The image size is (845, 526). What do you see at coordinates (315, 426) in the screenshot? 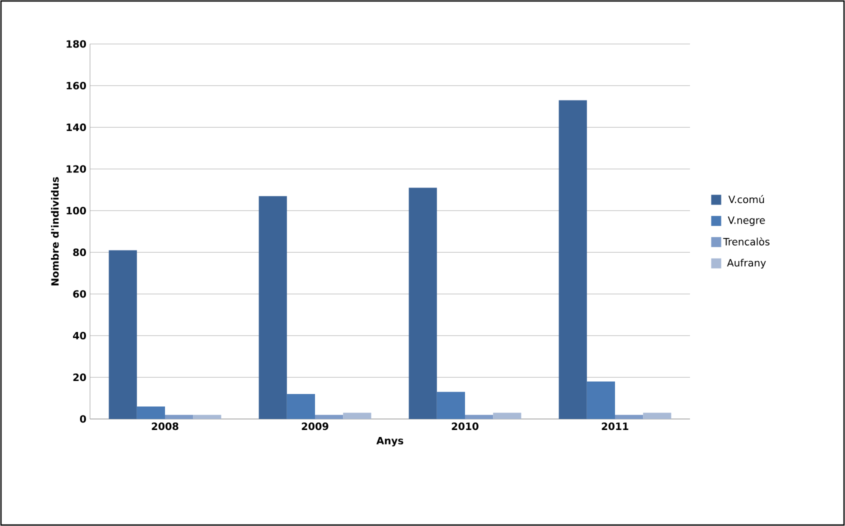
I see `x-tick-label: 2009` at bounding box center [315, 426].